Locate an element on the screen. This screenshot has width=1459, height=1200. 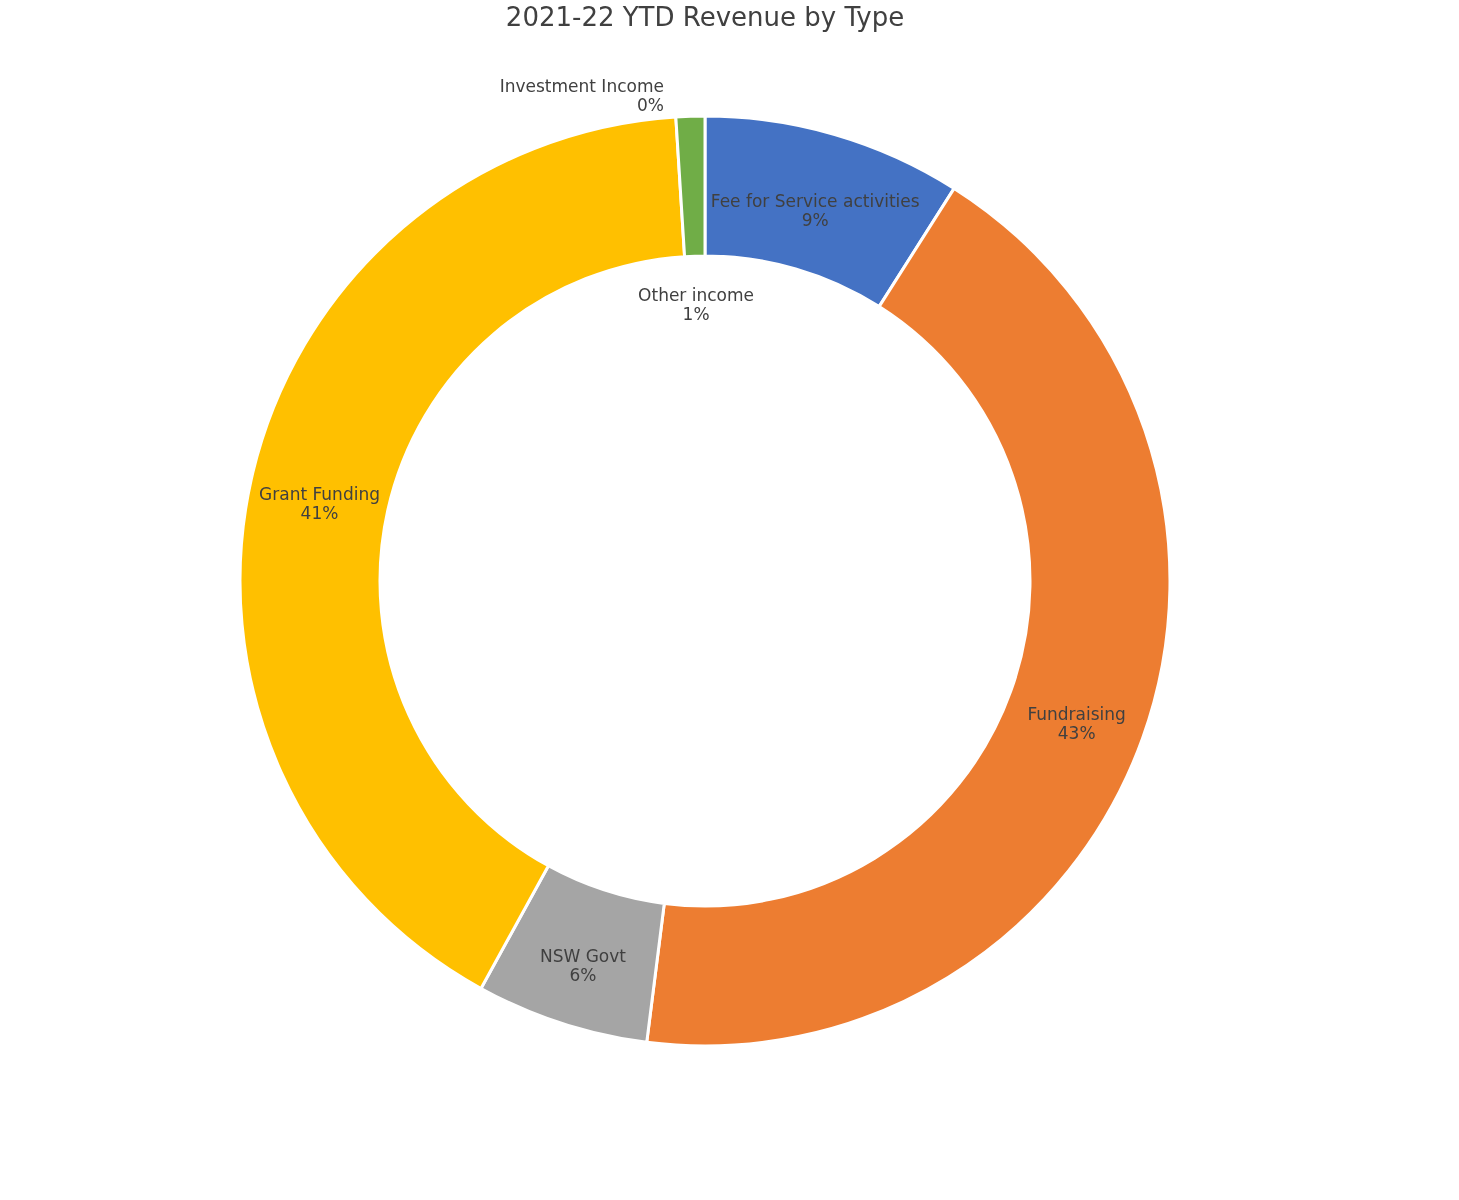
text: 0% is located at coordinates (650, 104).